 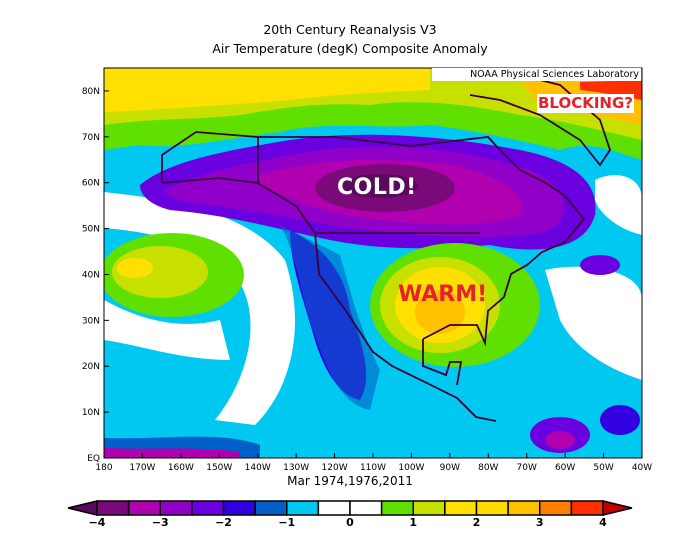 What do you see at coordinates (350, 481) in the screenshot?
I see `date-label: Mar 1974,1976,2011` at bounding box center [350, 481].